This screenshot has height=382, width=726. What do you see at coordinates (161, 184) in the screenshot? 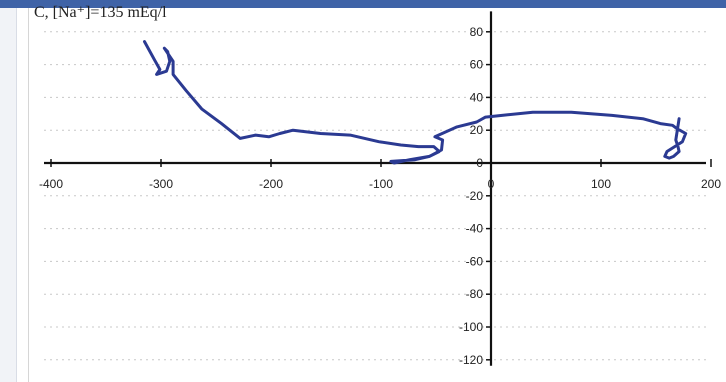
I see `x-tick-label: -300` at bounding box center [161, 184].